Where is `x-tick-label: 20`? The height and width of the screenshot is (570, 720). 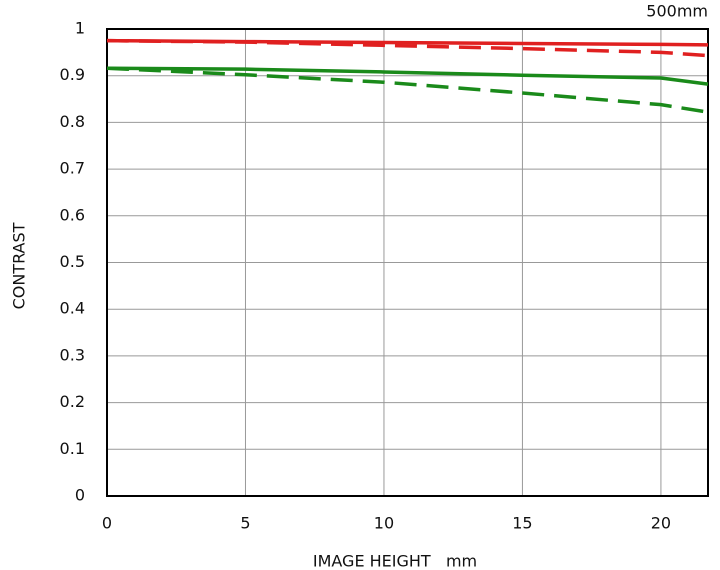 x-tick-label: 20 is located at coordinates (661, 523).